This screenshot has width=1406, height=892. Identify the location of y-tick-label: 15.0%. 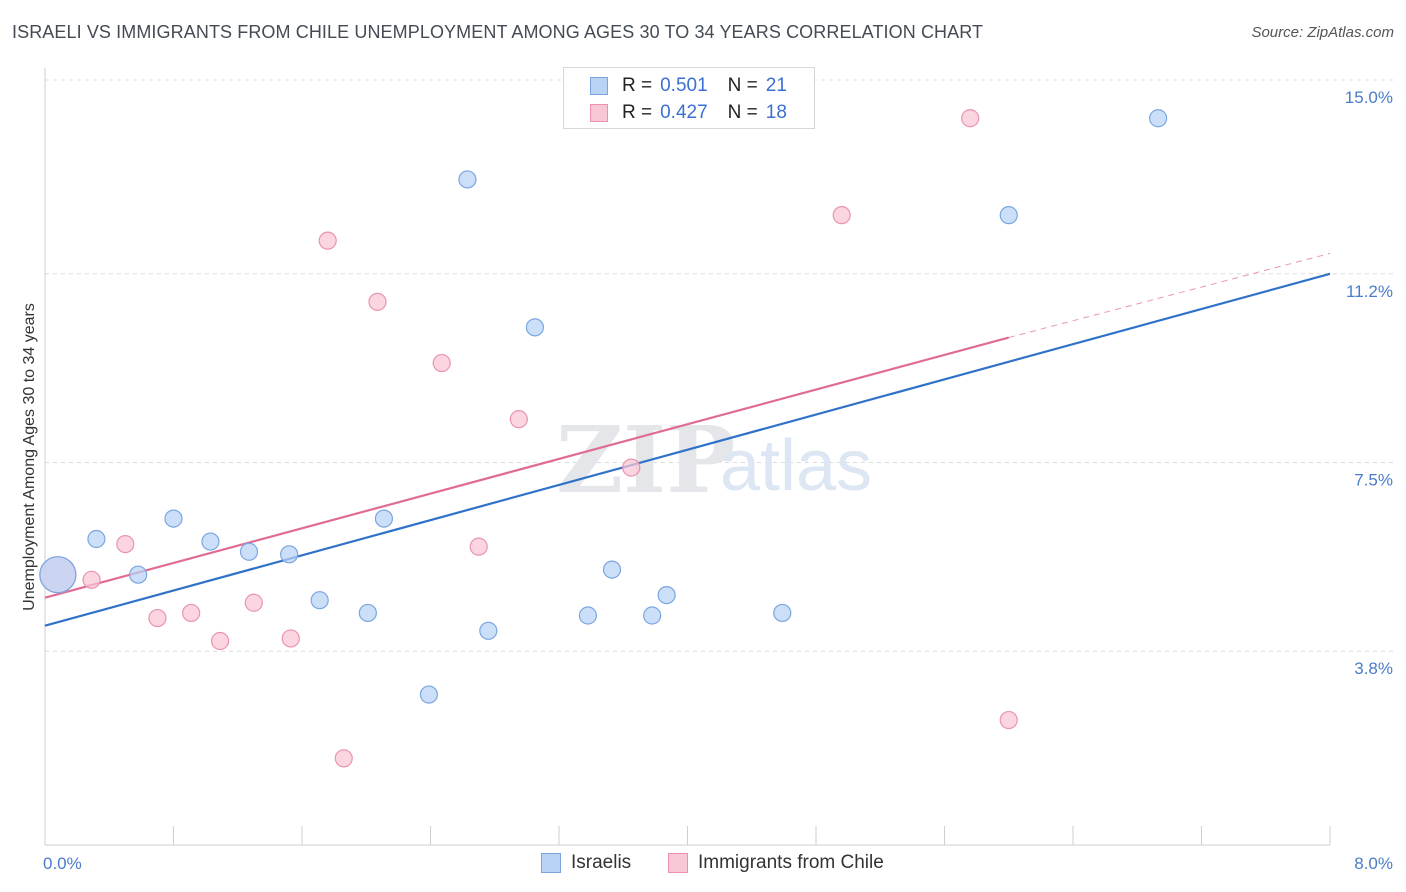
(1369, 97).